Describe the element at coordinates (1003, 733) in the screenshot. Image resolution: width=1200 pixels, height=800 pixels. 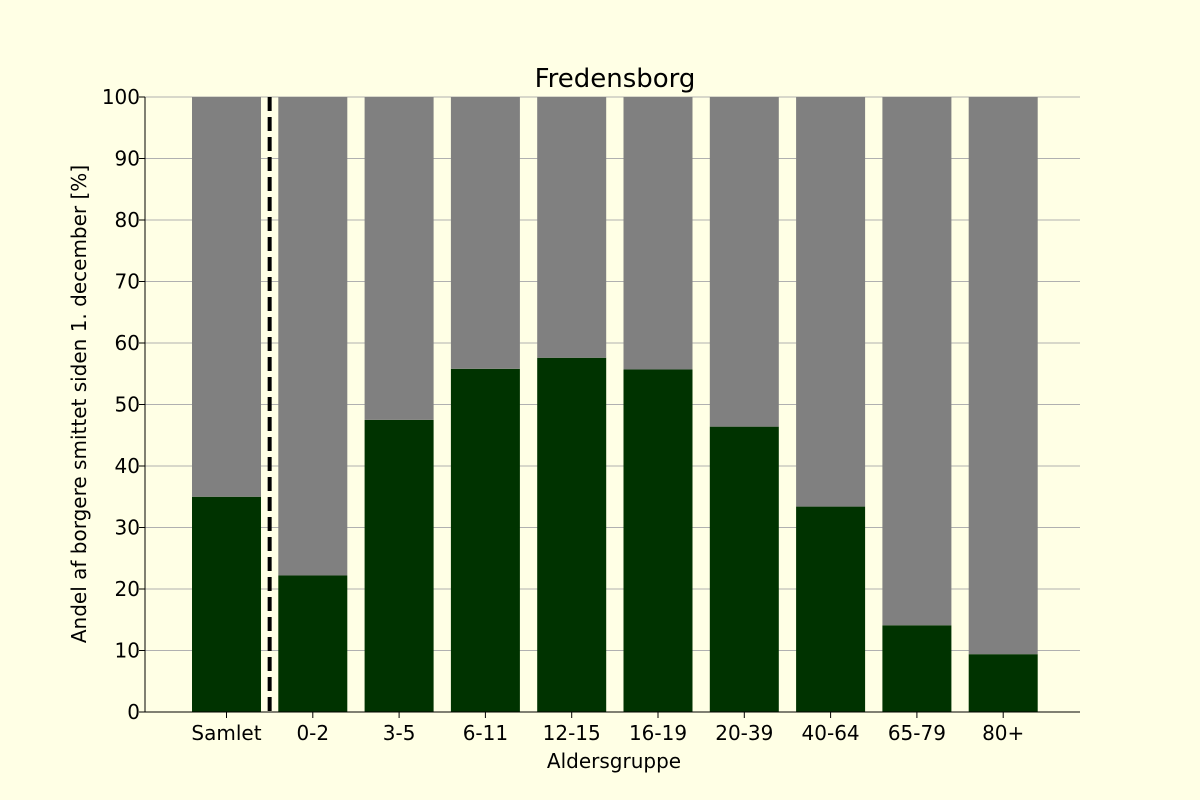
I see `x-tick-label: 80+` at that location.